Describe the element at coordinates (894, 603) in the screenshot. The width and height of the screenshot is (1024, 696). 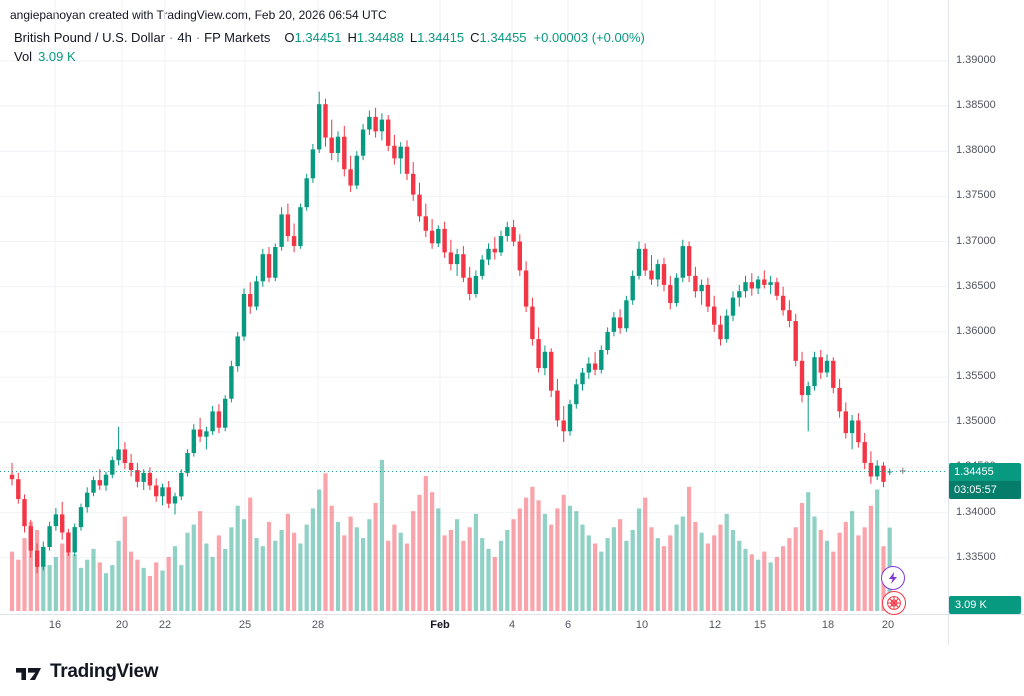
I see `web-target-button` at that location.